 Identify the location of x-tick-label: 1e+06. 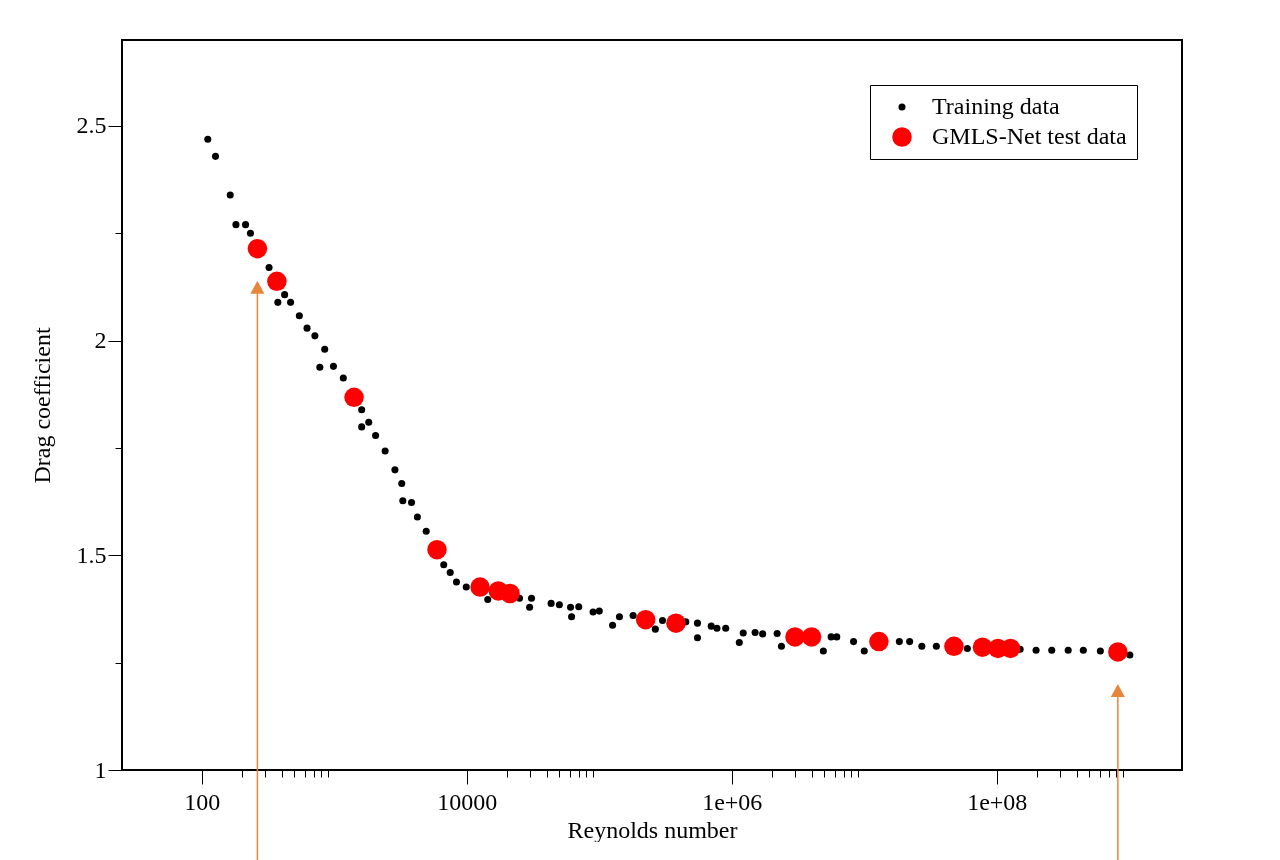
(732, 801).